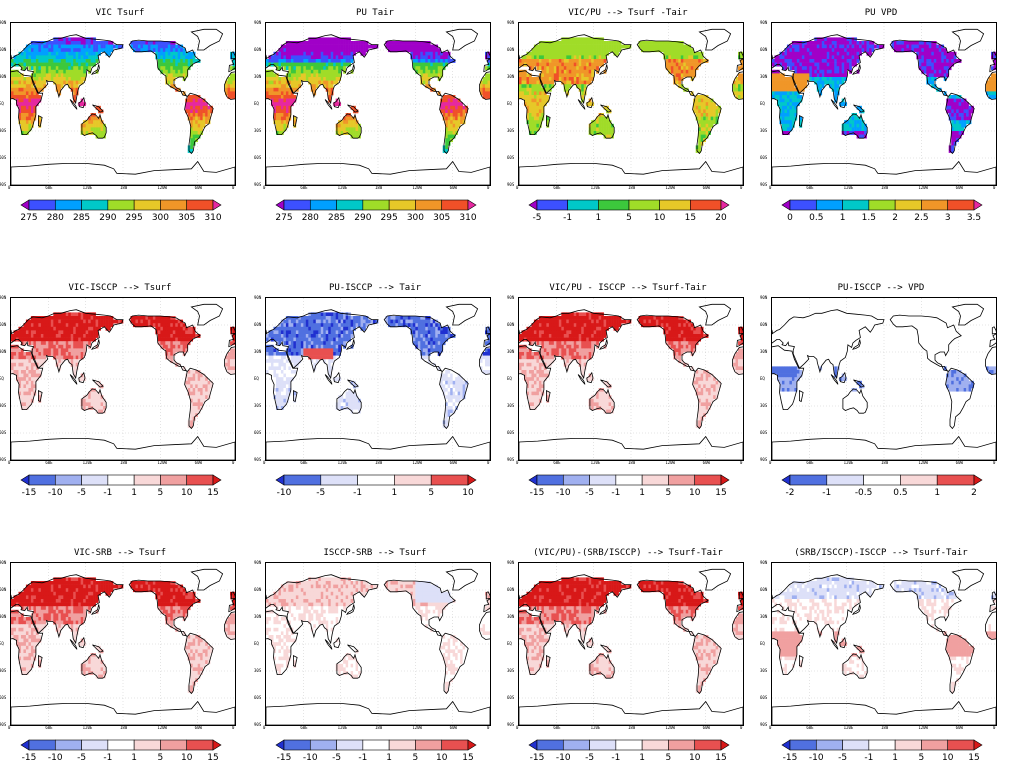  Describe the element at coordinates (3, 297) in the screenshot. I see `lat-tick-label: 90N` at that location.